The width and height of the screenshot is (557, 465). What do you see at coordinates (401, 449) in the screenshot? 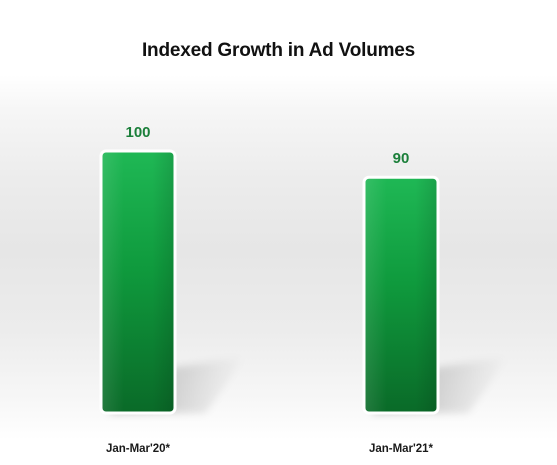
I see `x-tick-label: Jan-Mar'21*` at bounding box center [401, 449].